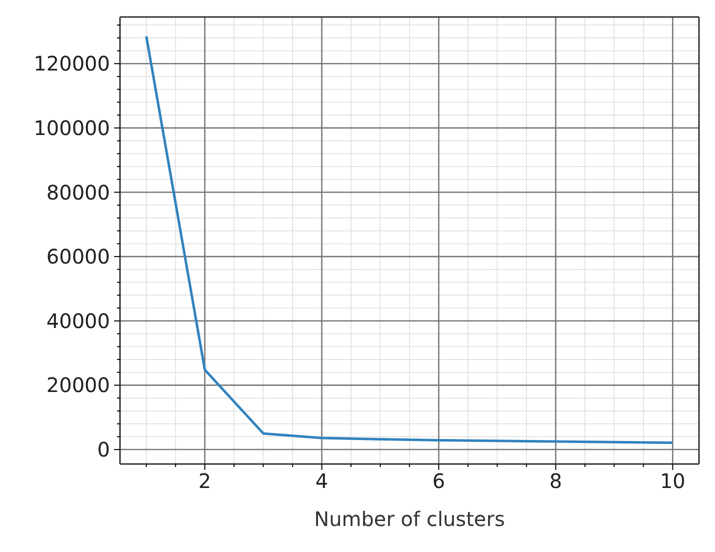 The width and height of the screenshot is (715, 552). Describe the element at coordinates (409, 519) in the screenshot. I see `x-axis-title: Number of clusters` at that location.